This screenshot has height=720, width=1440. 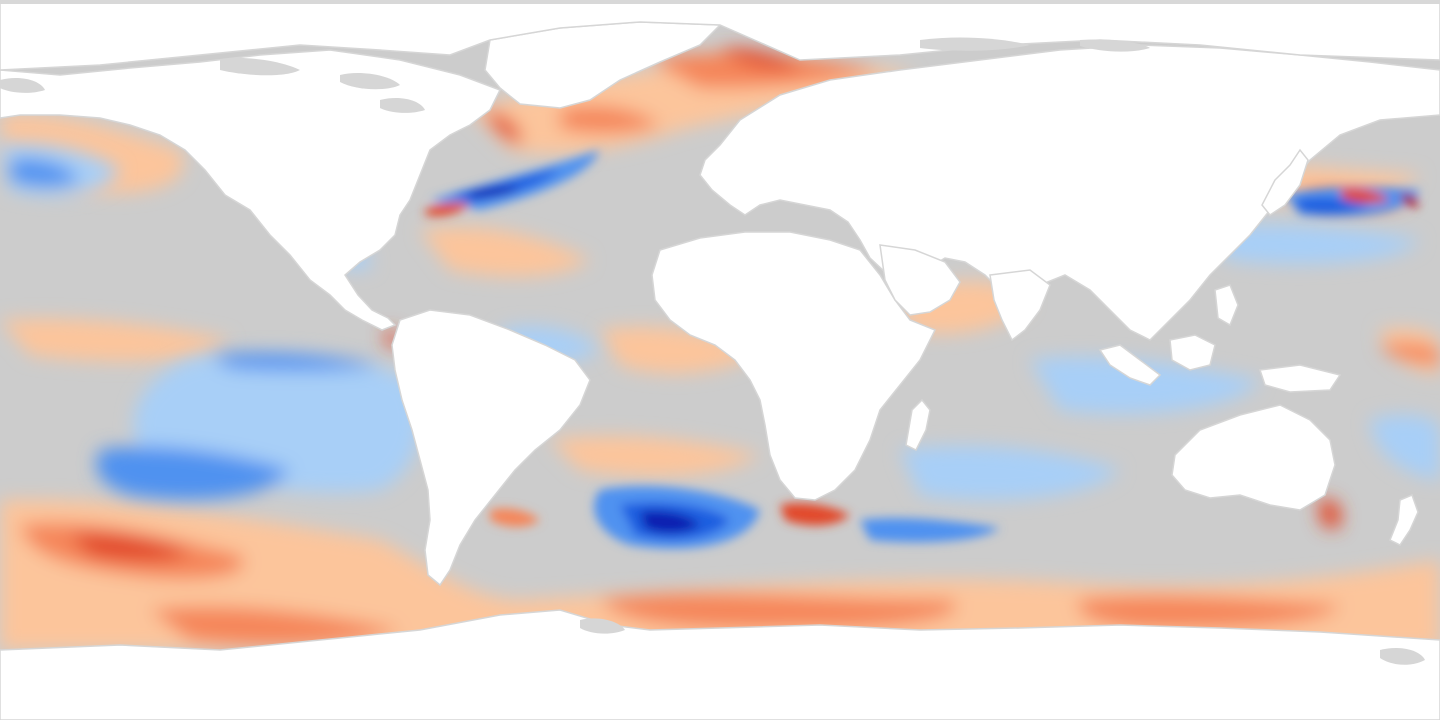 What do you see at coordinates (794, 366) in the screenshot?
I see `africa-landmass` at bounding box center [794, 366].